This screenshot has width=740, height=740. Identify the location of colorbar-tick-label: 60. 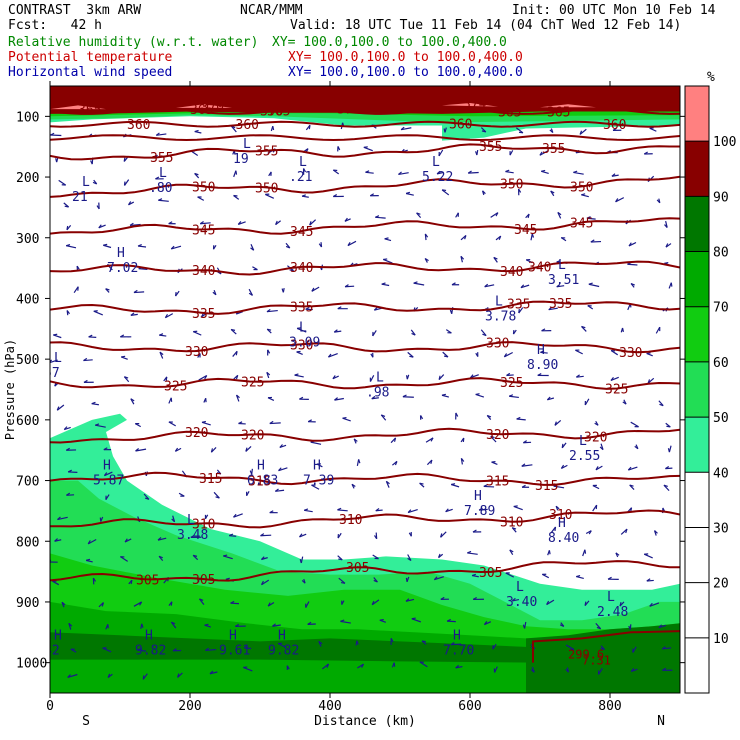
(721, 363).